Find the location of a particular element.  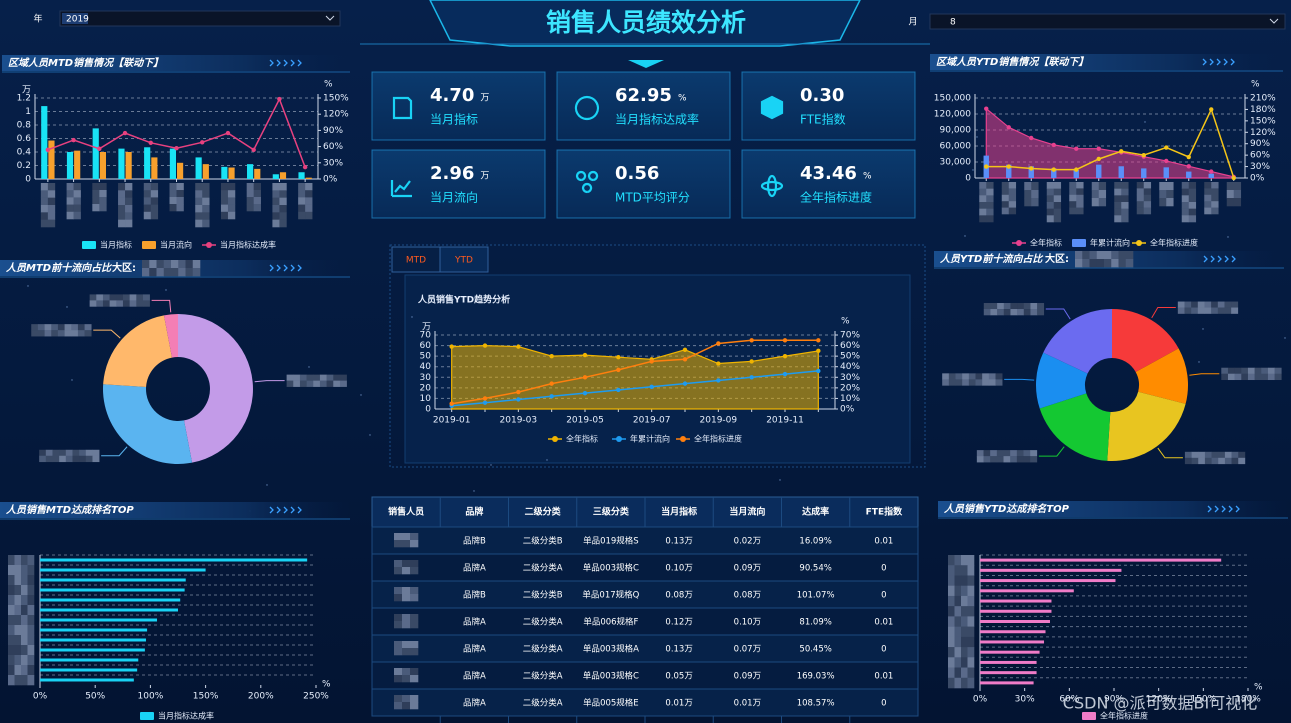

table-cell: 二级分类A is located at coordinates (543, 703).